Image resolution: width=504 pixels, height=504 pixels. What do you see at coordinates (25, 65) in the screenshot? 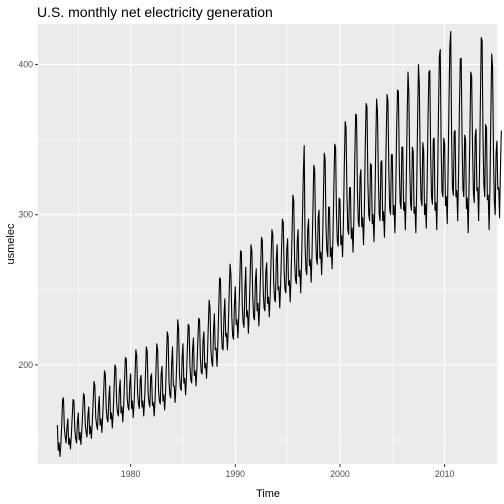
I see `y-tick-label: 400` at bounding box center [25, 65].